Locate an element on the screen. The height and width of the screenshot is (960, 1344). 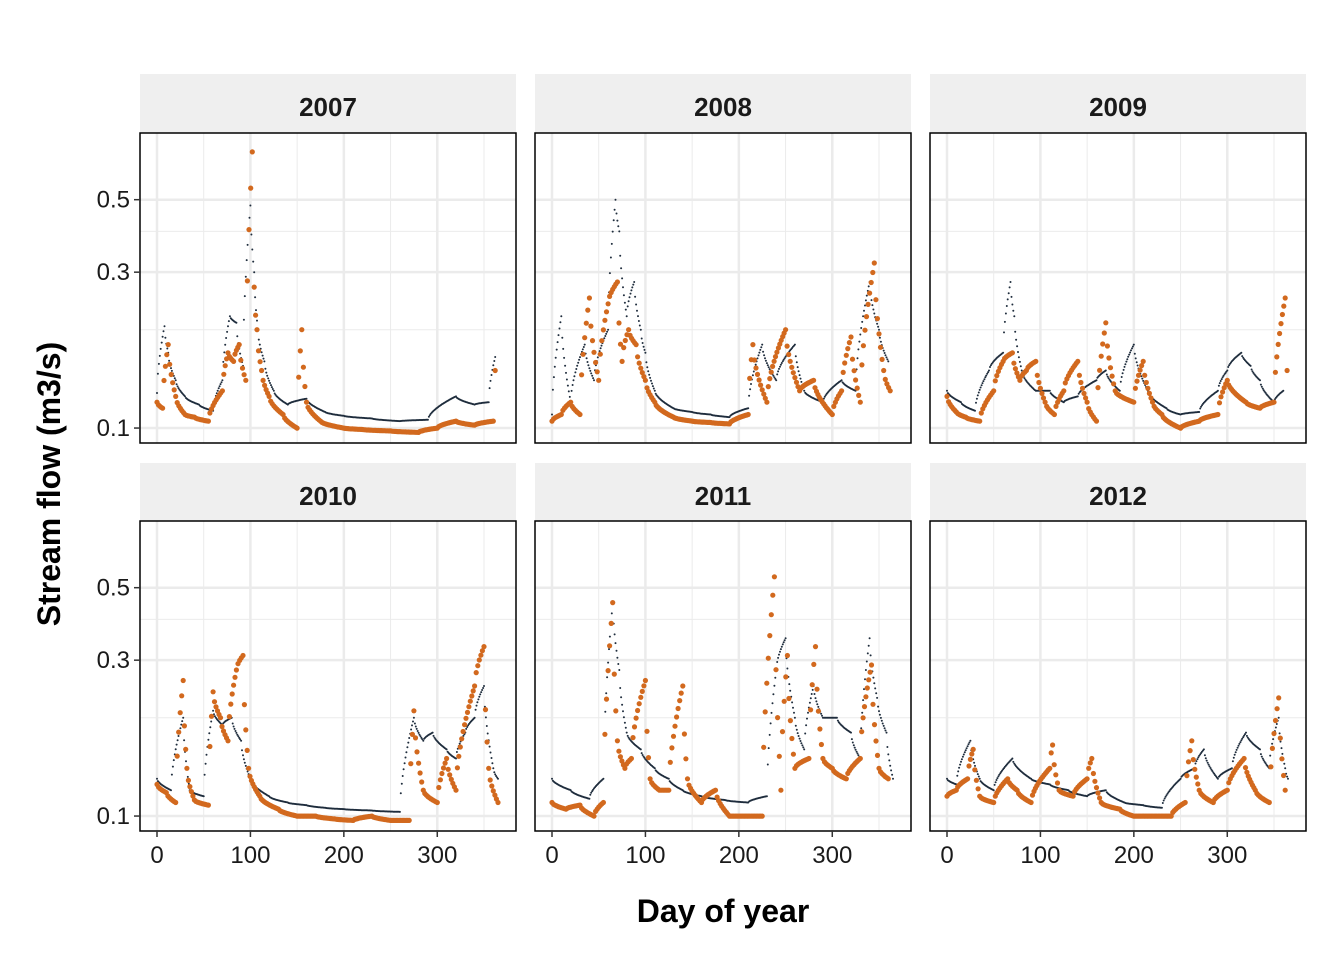
y-tick-label: 0.1 is located at coordinates (113, 816).